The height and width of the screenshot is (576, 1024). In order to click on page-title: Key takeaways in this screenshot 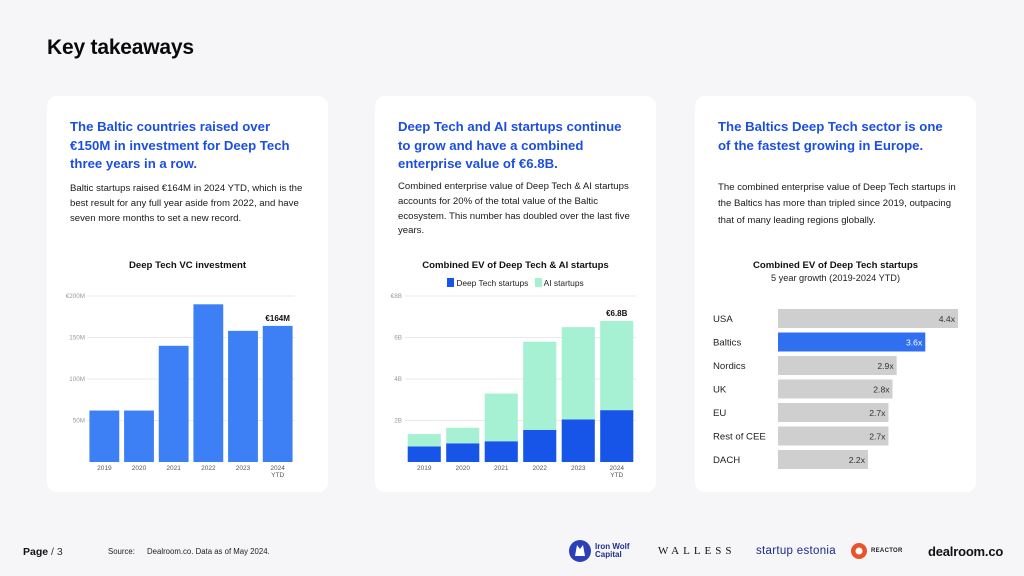, I will do `click(120, 47)`.